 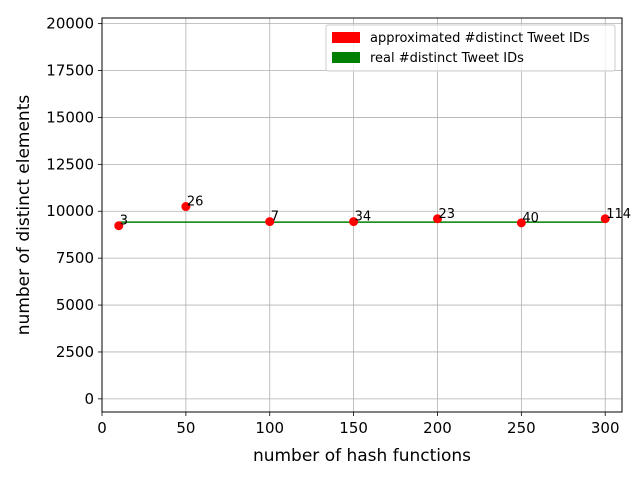 I want to click on x-tick-label: 200, so click(x=437, y=428).